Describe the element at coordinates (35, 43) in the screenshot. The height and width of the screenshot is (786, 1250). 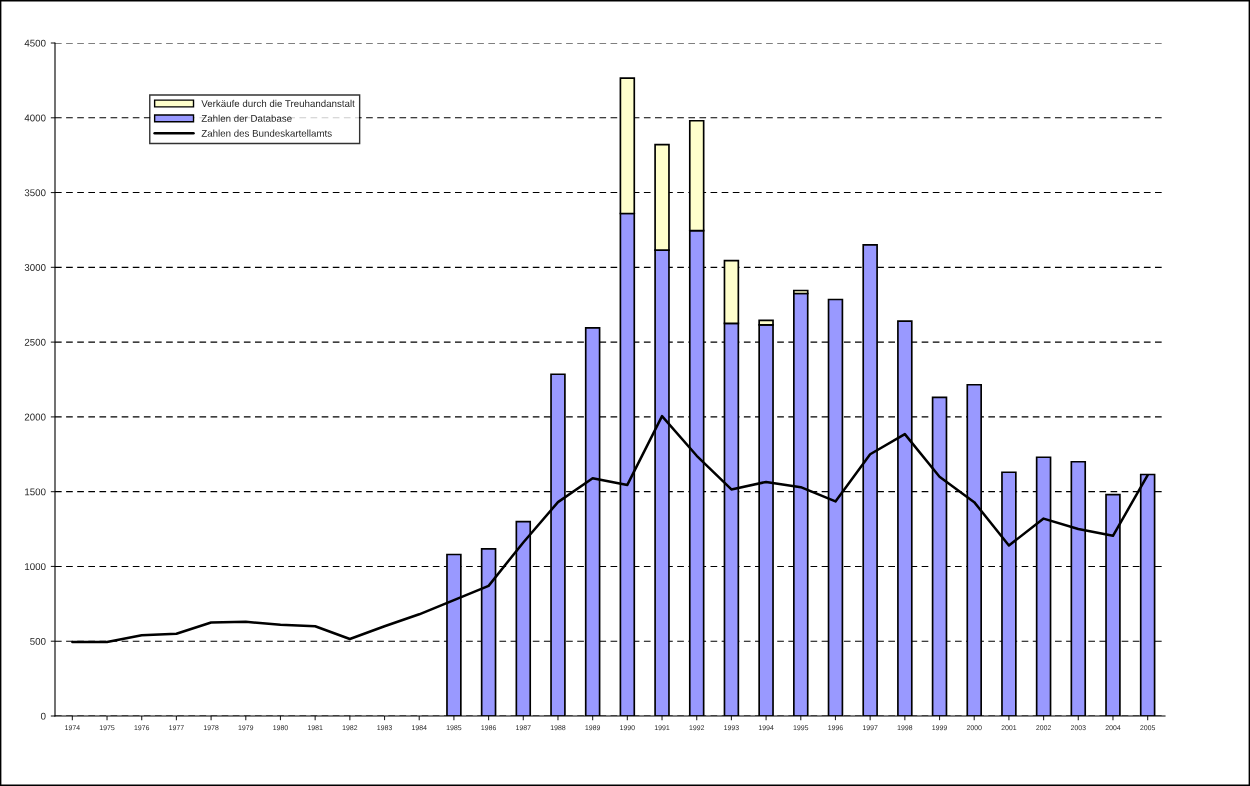
I see `y-tick-label: 4500` at that location.